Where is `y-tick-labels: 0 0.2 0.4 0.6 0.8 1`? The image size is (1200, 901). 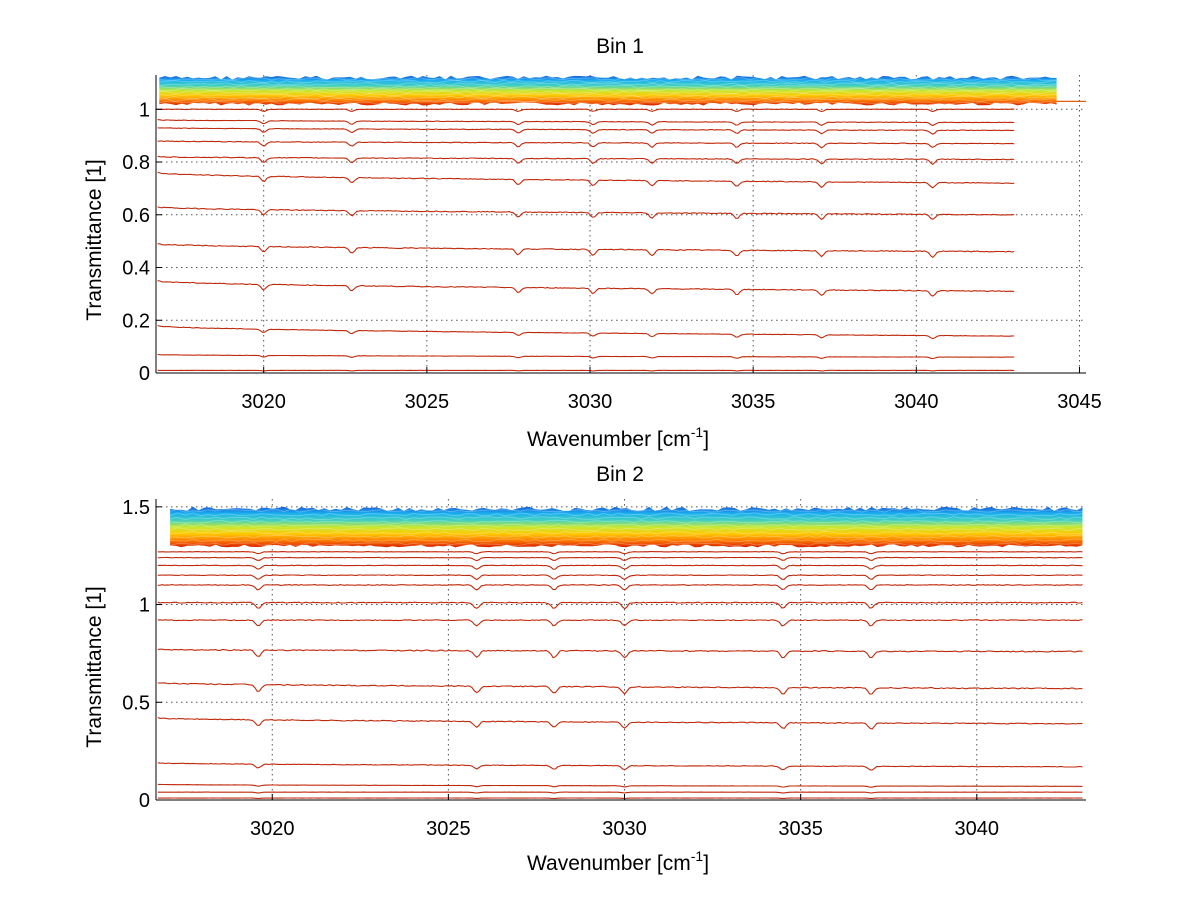 y-tick-labels: 0 0.2 0.4 0.6 0.8 1 is located at coordinates (136, 242).